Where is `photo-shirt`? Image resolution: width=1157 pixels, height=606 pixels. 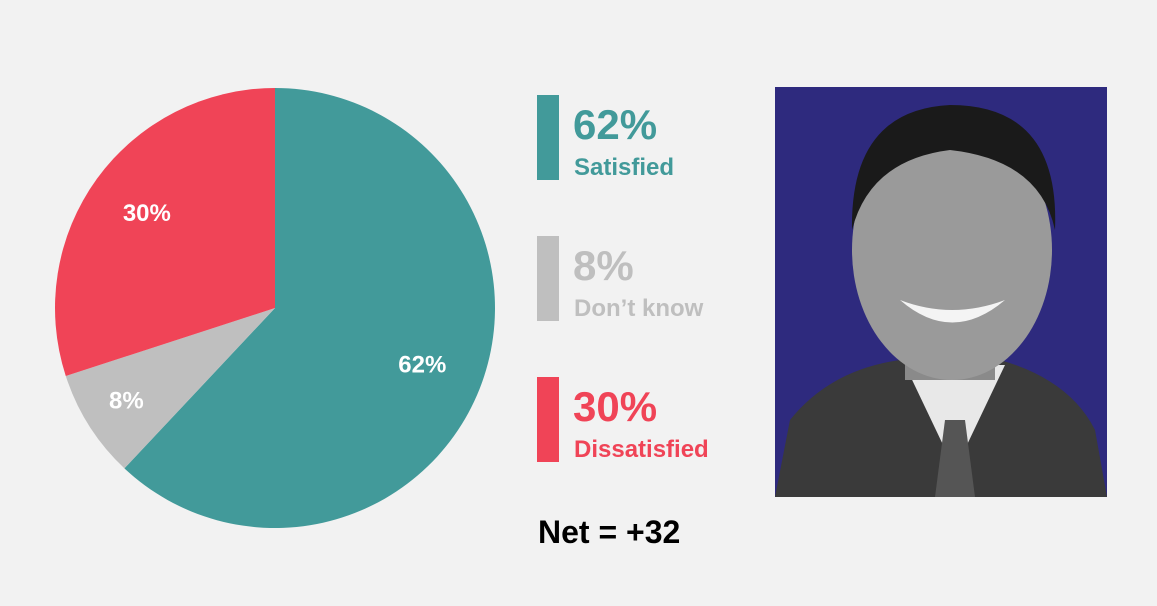 photo-shirt is located at coordinates (955, 417).